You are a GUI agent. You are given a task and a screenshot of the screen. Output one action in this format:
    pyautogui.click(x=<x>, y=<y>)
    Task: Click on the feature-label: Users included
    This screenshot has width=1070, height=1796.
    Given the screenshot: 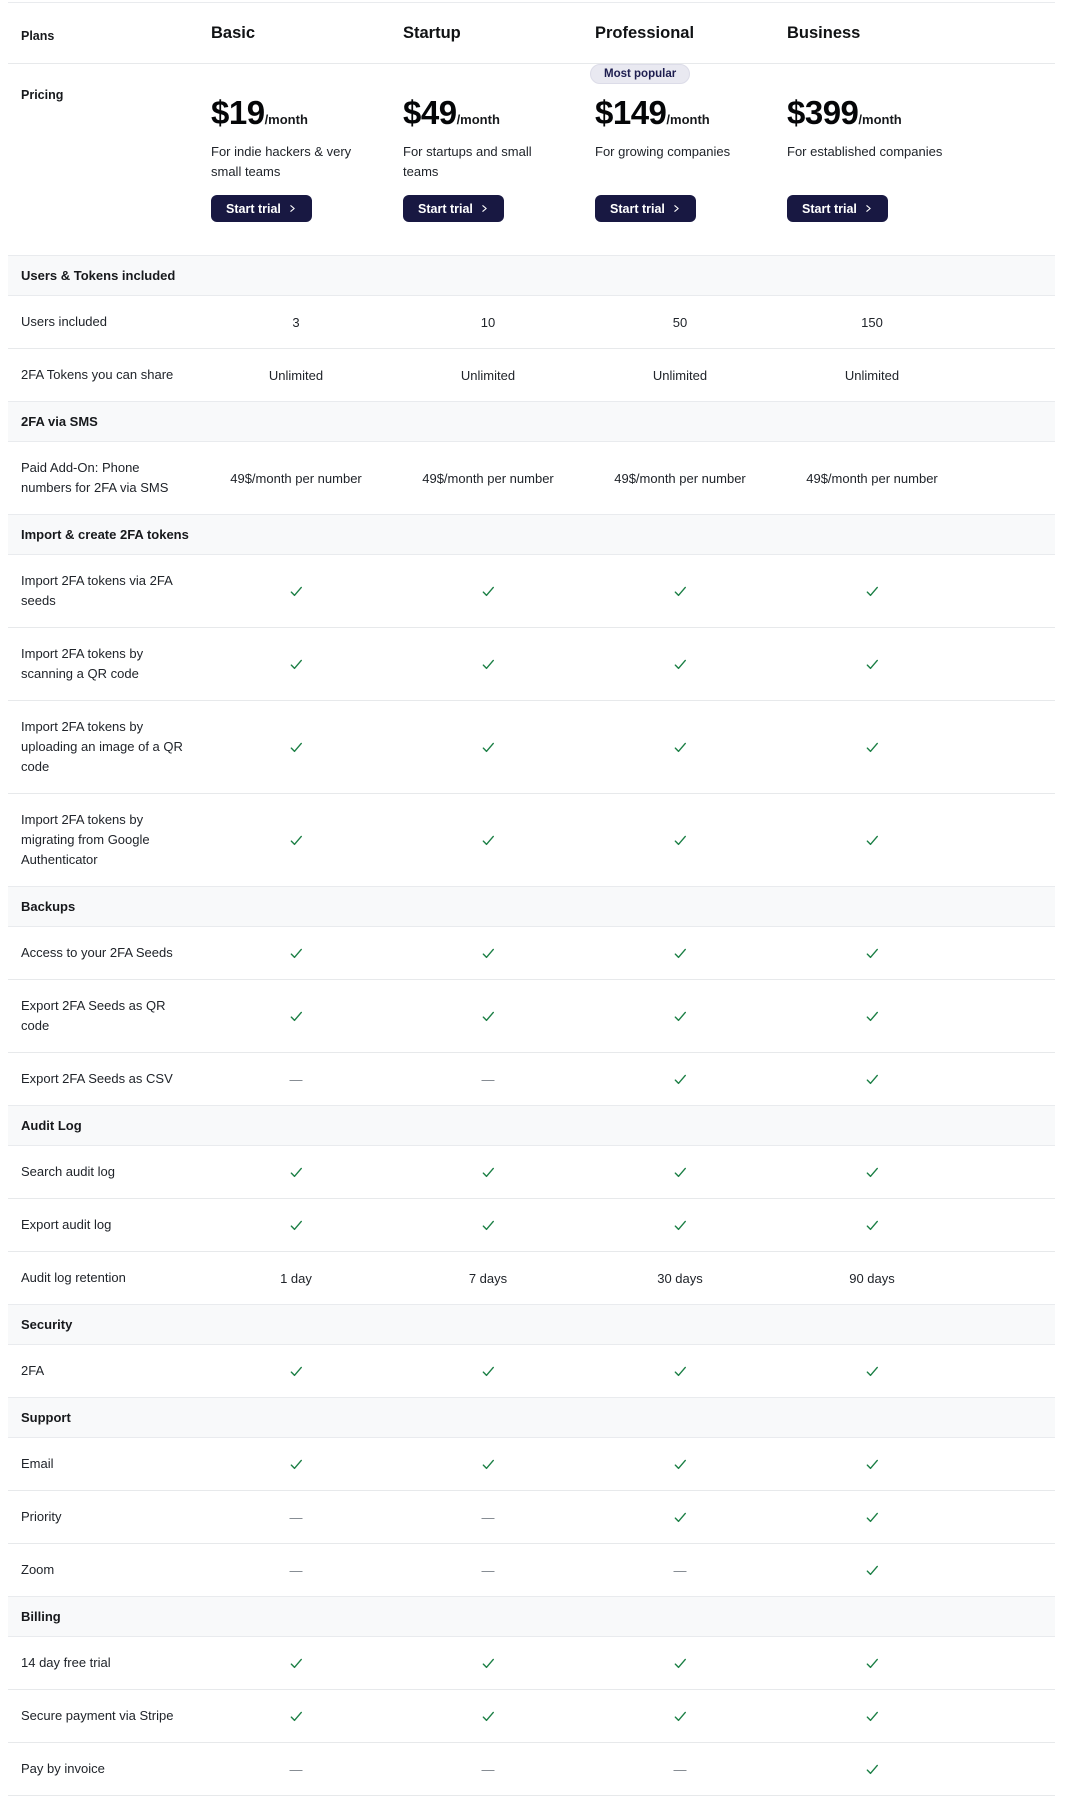 What is the action you would take?
    pyautogui.click(x=64, y=321)
    